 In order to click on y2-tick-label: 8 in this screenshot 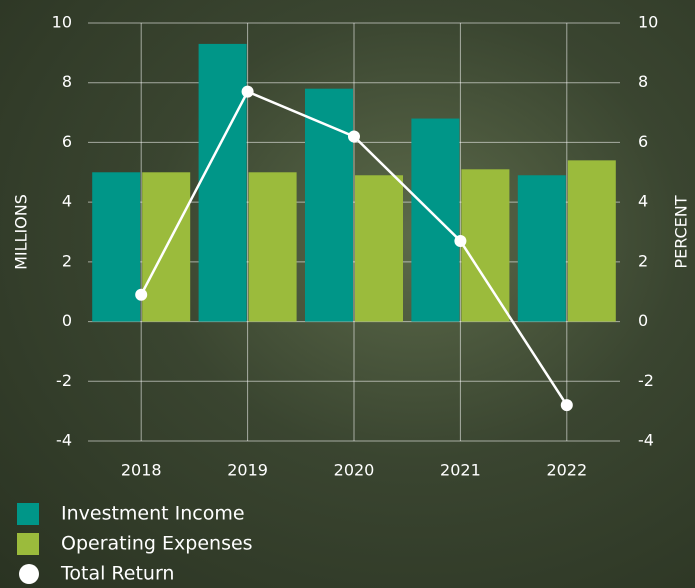, I will do `click(643, 81)`.